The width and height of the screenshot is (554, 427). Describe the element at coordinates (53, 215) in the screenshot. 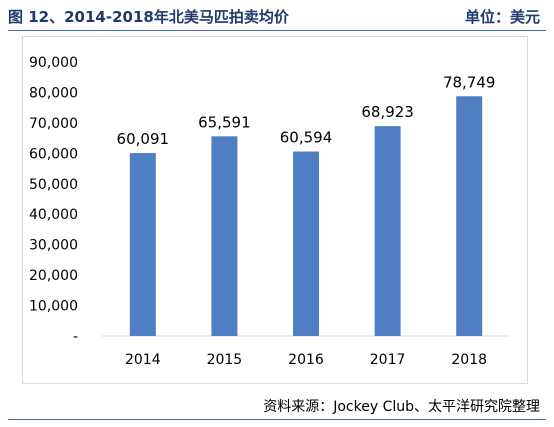

I see `y-tick-label: 40,000` at that location.